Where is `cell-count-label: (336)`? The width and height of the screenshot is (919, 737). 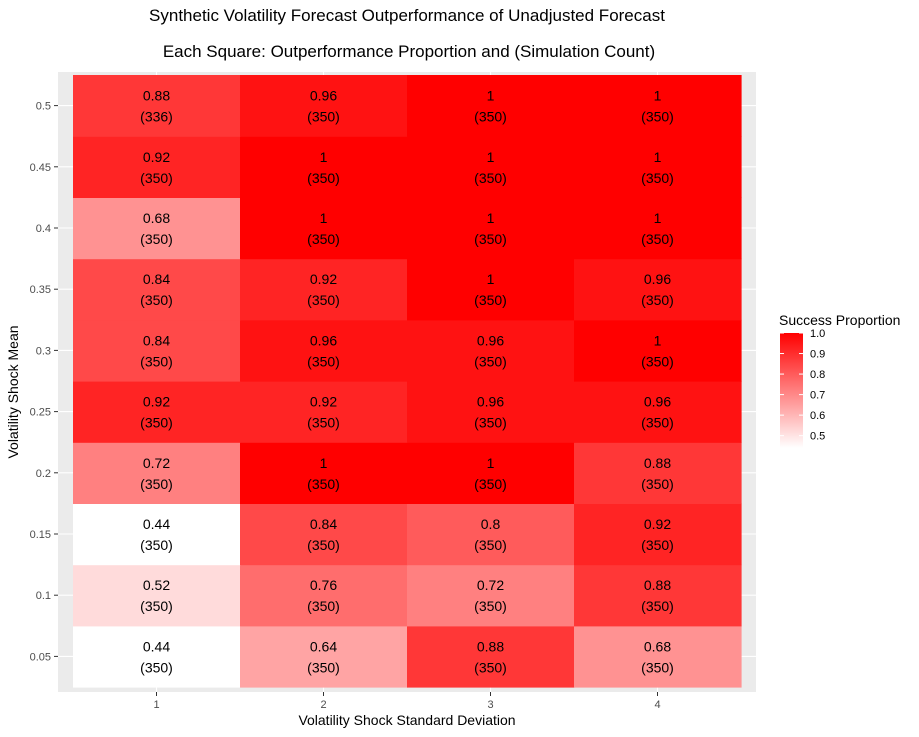 cell-count-label: (336) is located at coordinates (156, 117).